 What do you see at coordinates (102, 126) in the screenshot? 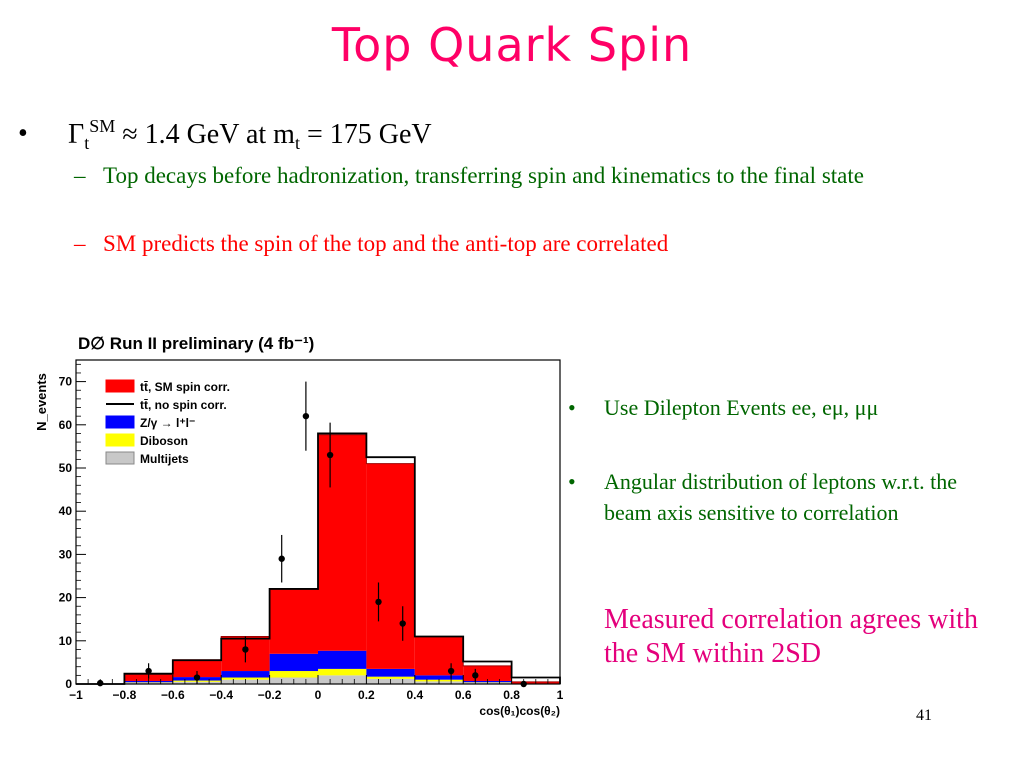
I see `gamma-superscript: SM` at bounding box center [102, 126].